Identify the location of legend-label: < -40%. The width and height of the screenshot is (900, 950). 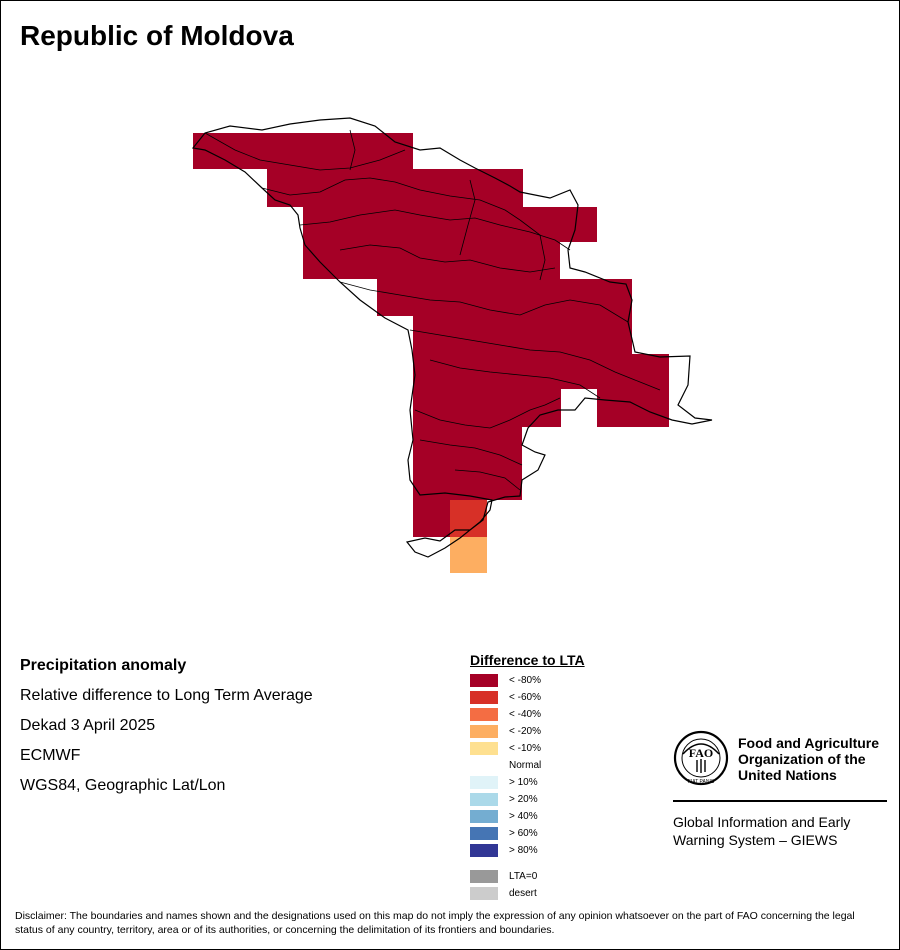
(525, 714).